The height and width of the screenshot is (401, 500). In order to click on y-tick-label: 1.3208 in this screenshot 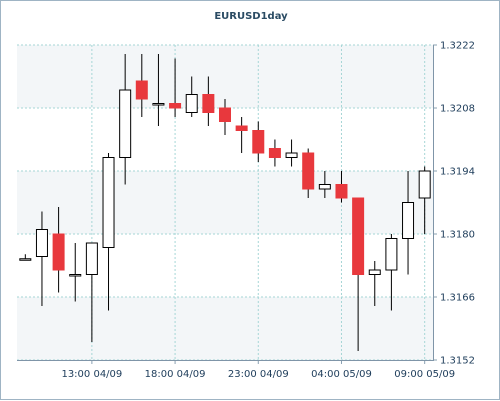, I will do `click(457, 109)`.